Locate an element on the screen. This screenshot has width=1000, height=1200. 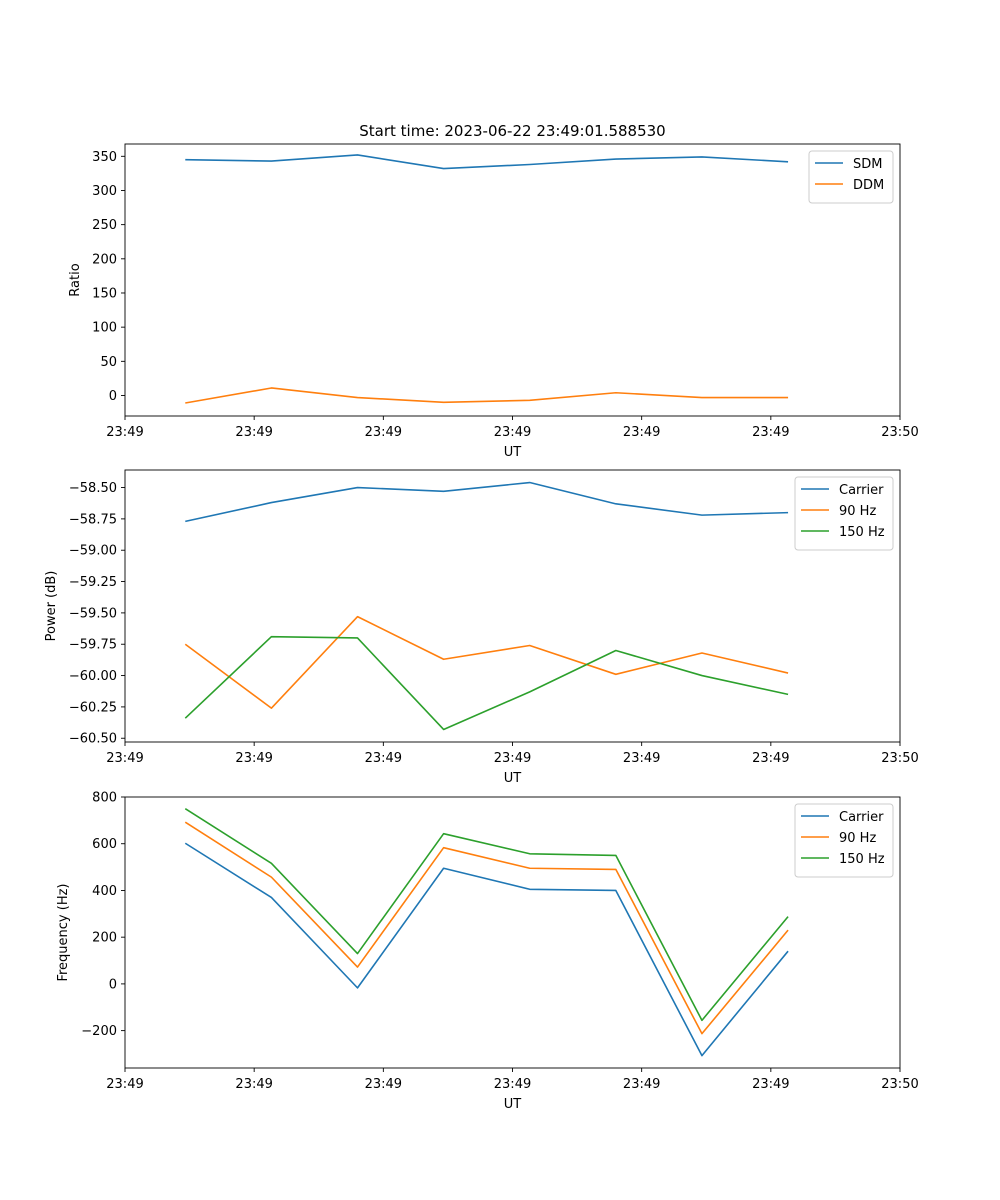
y-tick-label: 150 is located at coordinates (104, 293).